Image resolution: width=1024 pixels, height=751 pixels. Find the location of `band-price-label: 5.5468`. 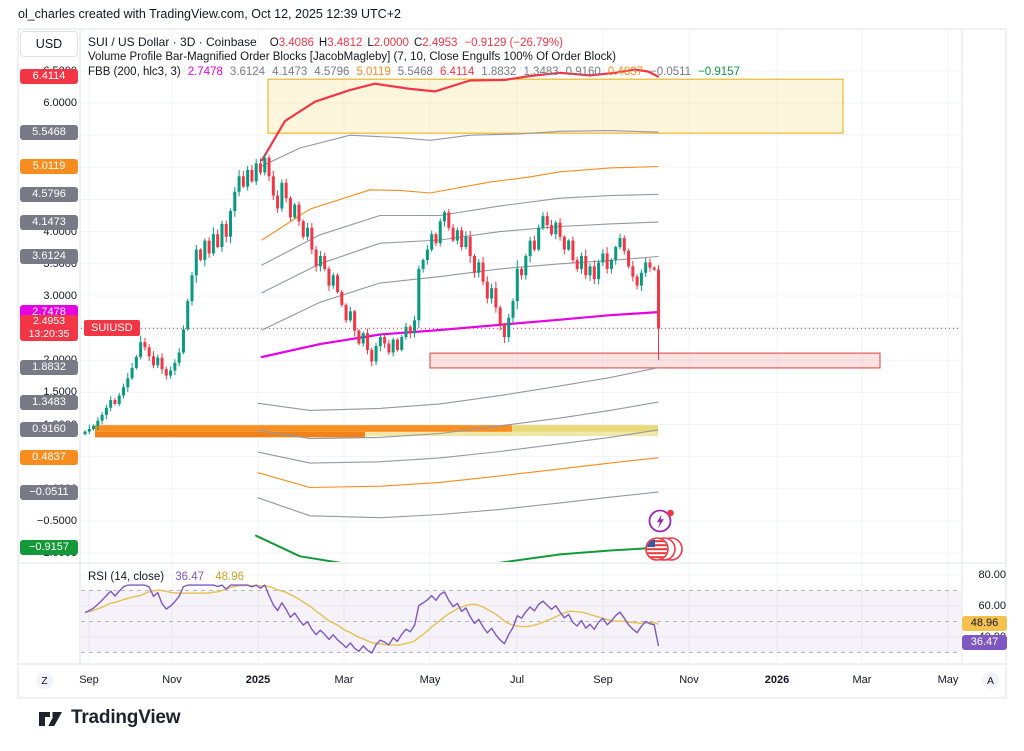

band-price-label: 5.5468 is located at coordinates (49, 132).